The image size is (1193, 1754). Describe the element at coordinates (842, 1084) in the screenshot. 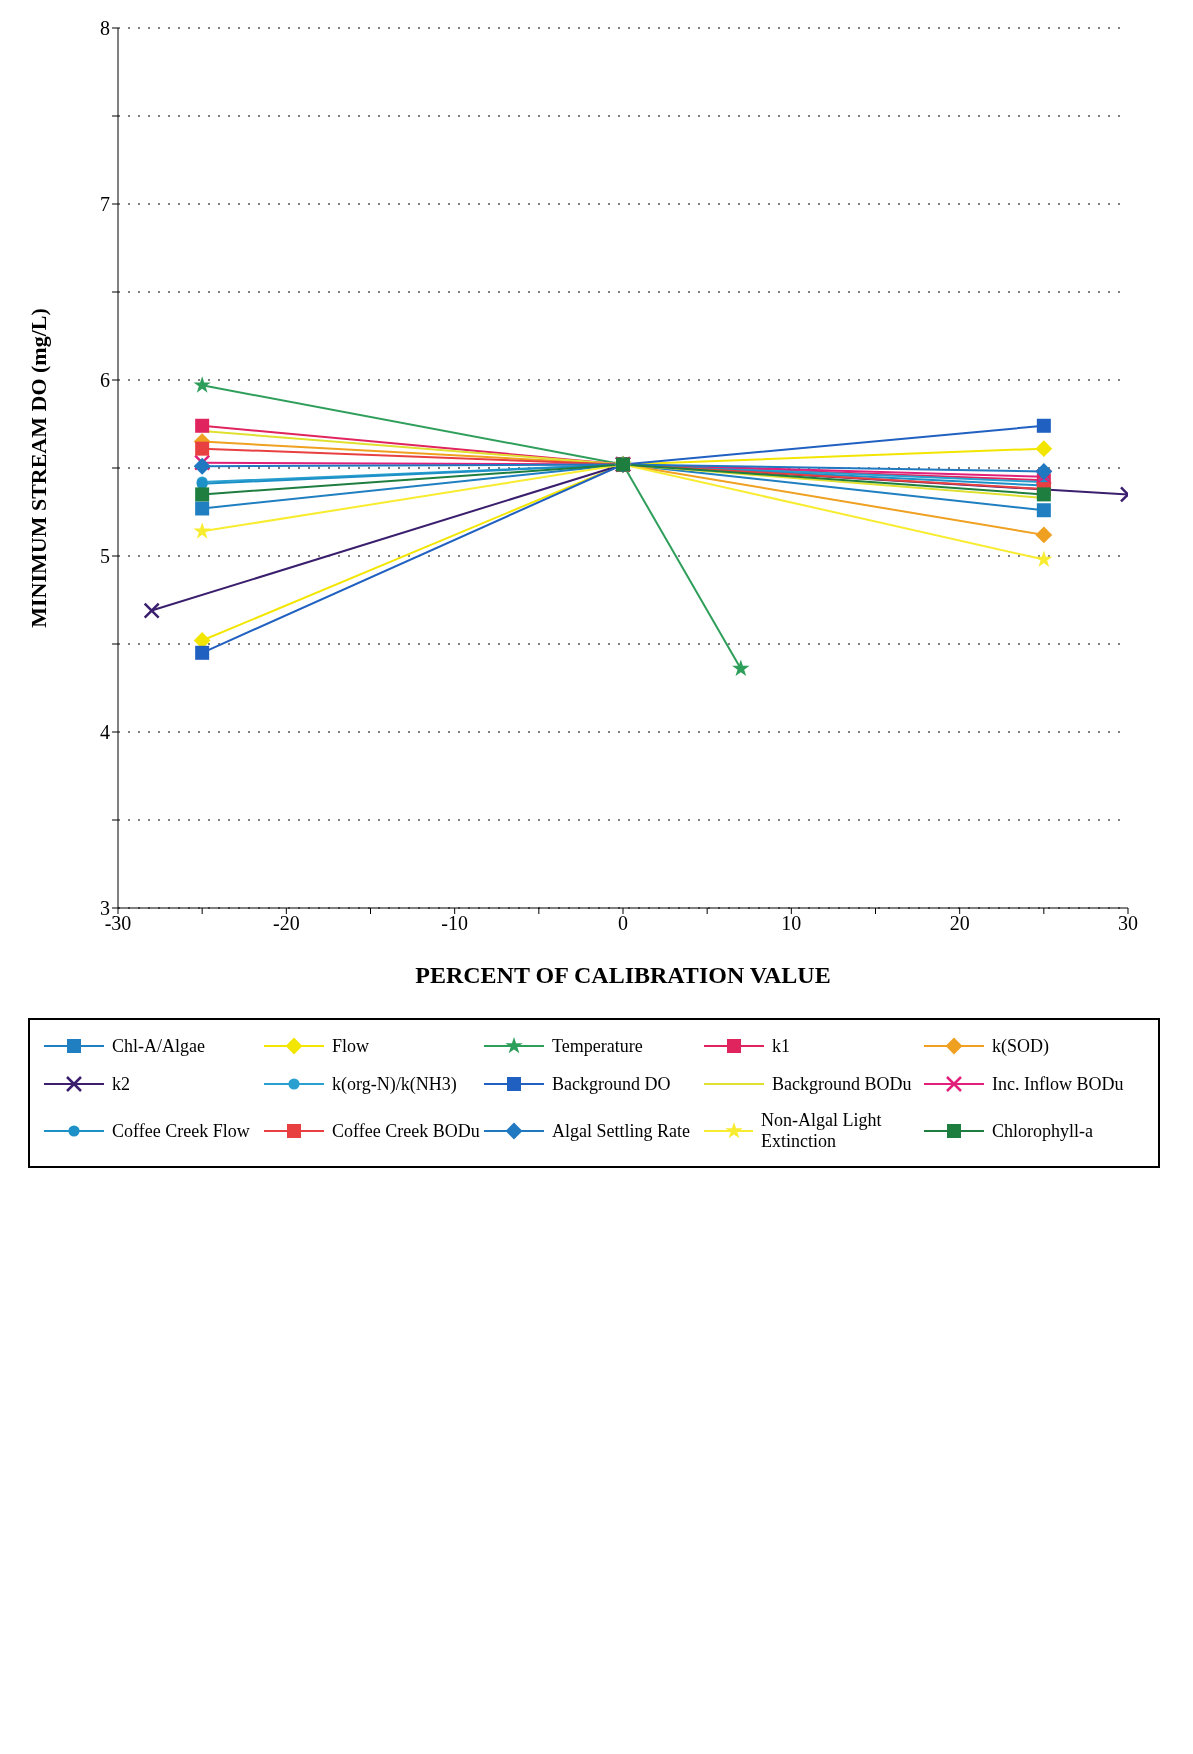

I see `legend-label: Background BODu` at that location.